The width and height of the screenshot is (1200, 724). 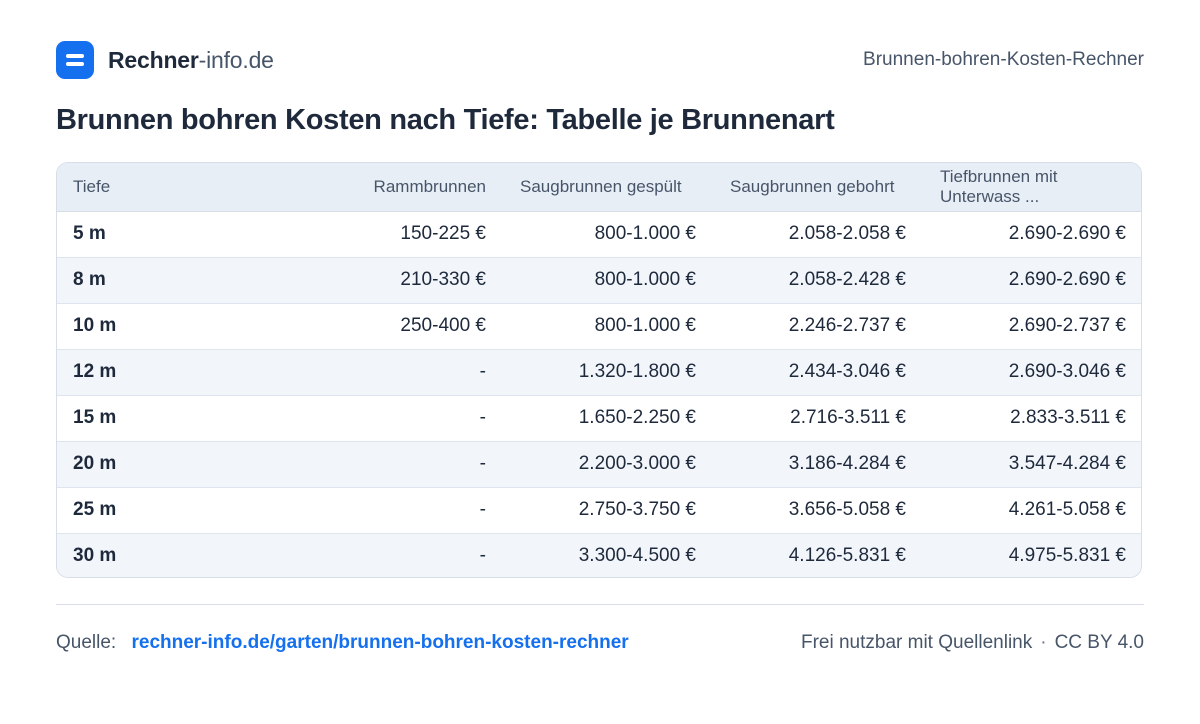 I want to click on cost-cell: 4.126-5.831 €, so click(x=847, y=556).